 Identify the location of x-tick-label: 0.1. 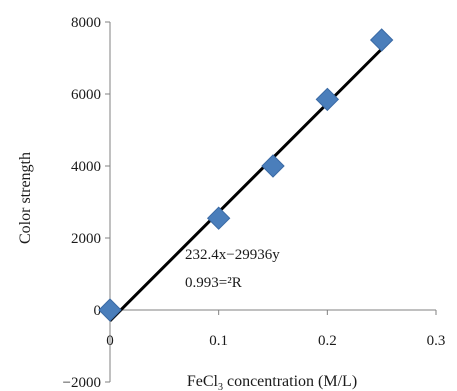
(218, 341).